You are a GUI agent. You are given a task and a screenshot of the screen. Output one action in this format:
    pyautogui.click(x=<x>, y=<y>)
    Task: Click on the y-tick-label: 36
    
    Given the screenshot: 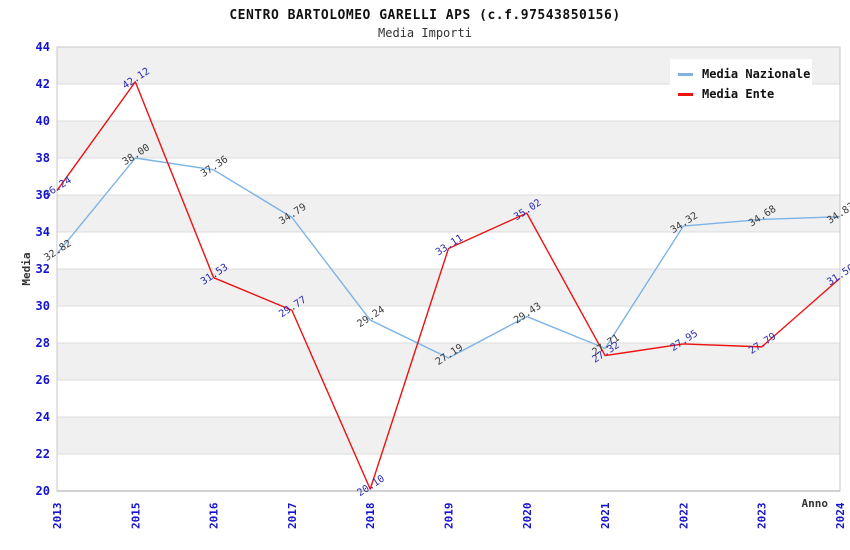 What is the action you would take?
    pyautogui.click(x=43, y=195)
    